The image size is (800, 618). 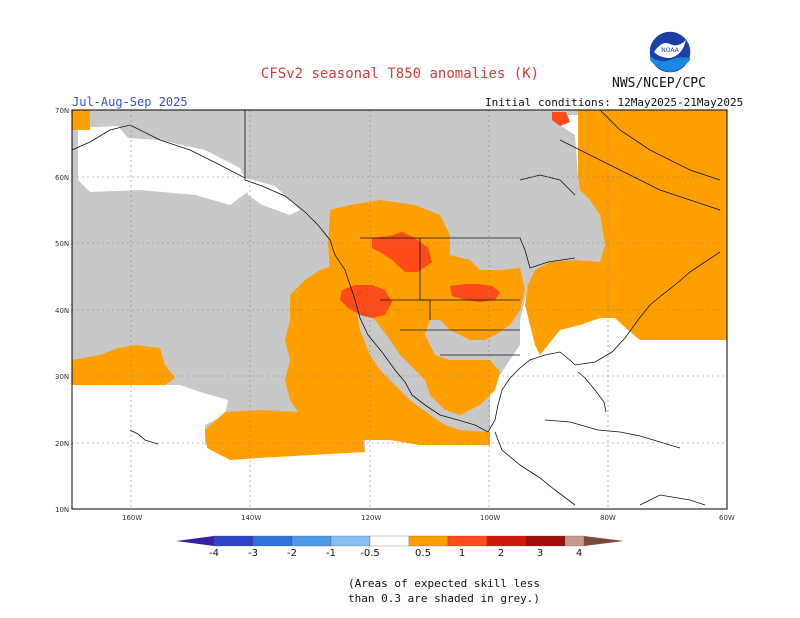 I want to click on svg-text: NOAA, so click(x=670, y=50).